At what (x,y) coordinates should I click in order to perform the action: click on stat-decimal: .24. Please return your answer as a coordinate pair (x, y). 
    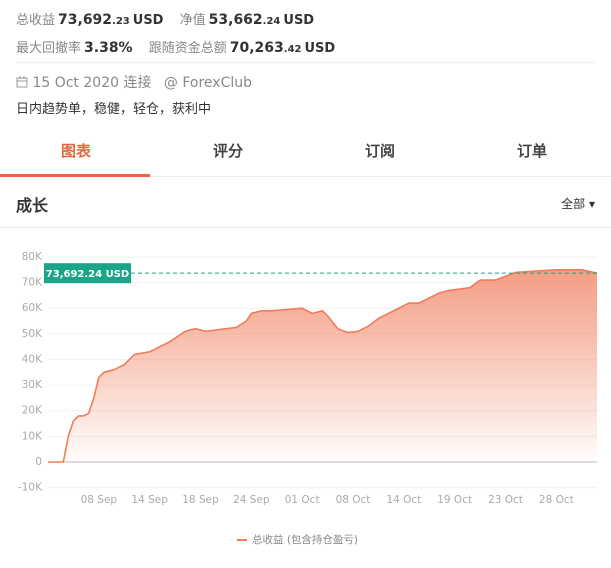
    Looking at the image, I should click on (271, 21).